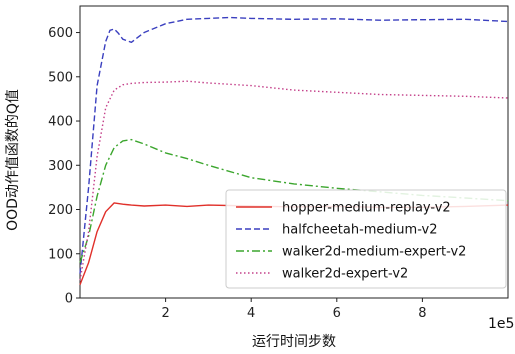  Describe the element at coordinates (501, 324) in the screenshot. I see `x-axis-multiplier: 1e5` at that location.